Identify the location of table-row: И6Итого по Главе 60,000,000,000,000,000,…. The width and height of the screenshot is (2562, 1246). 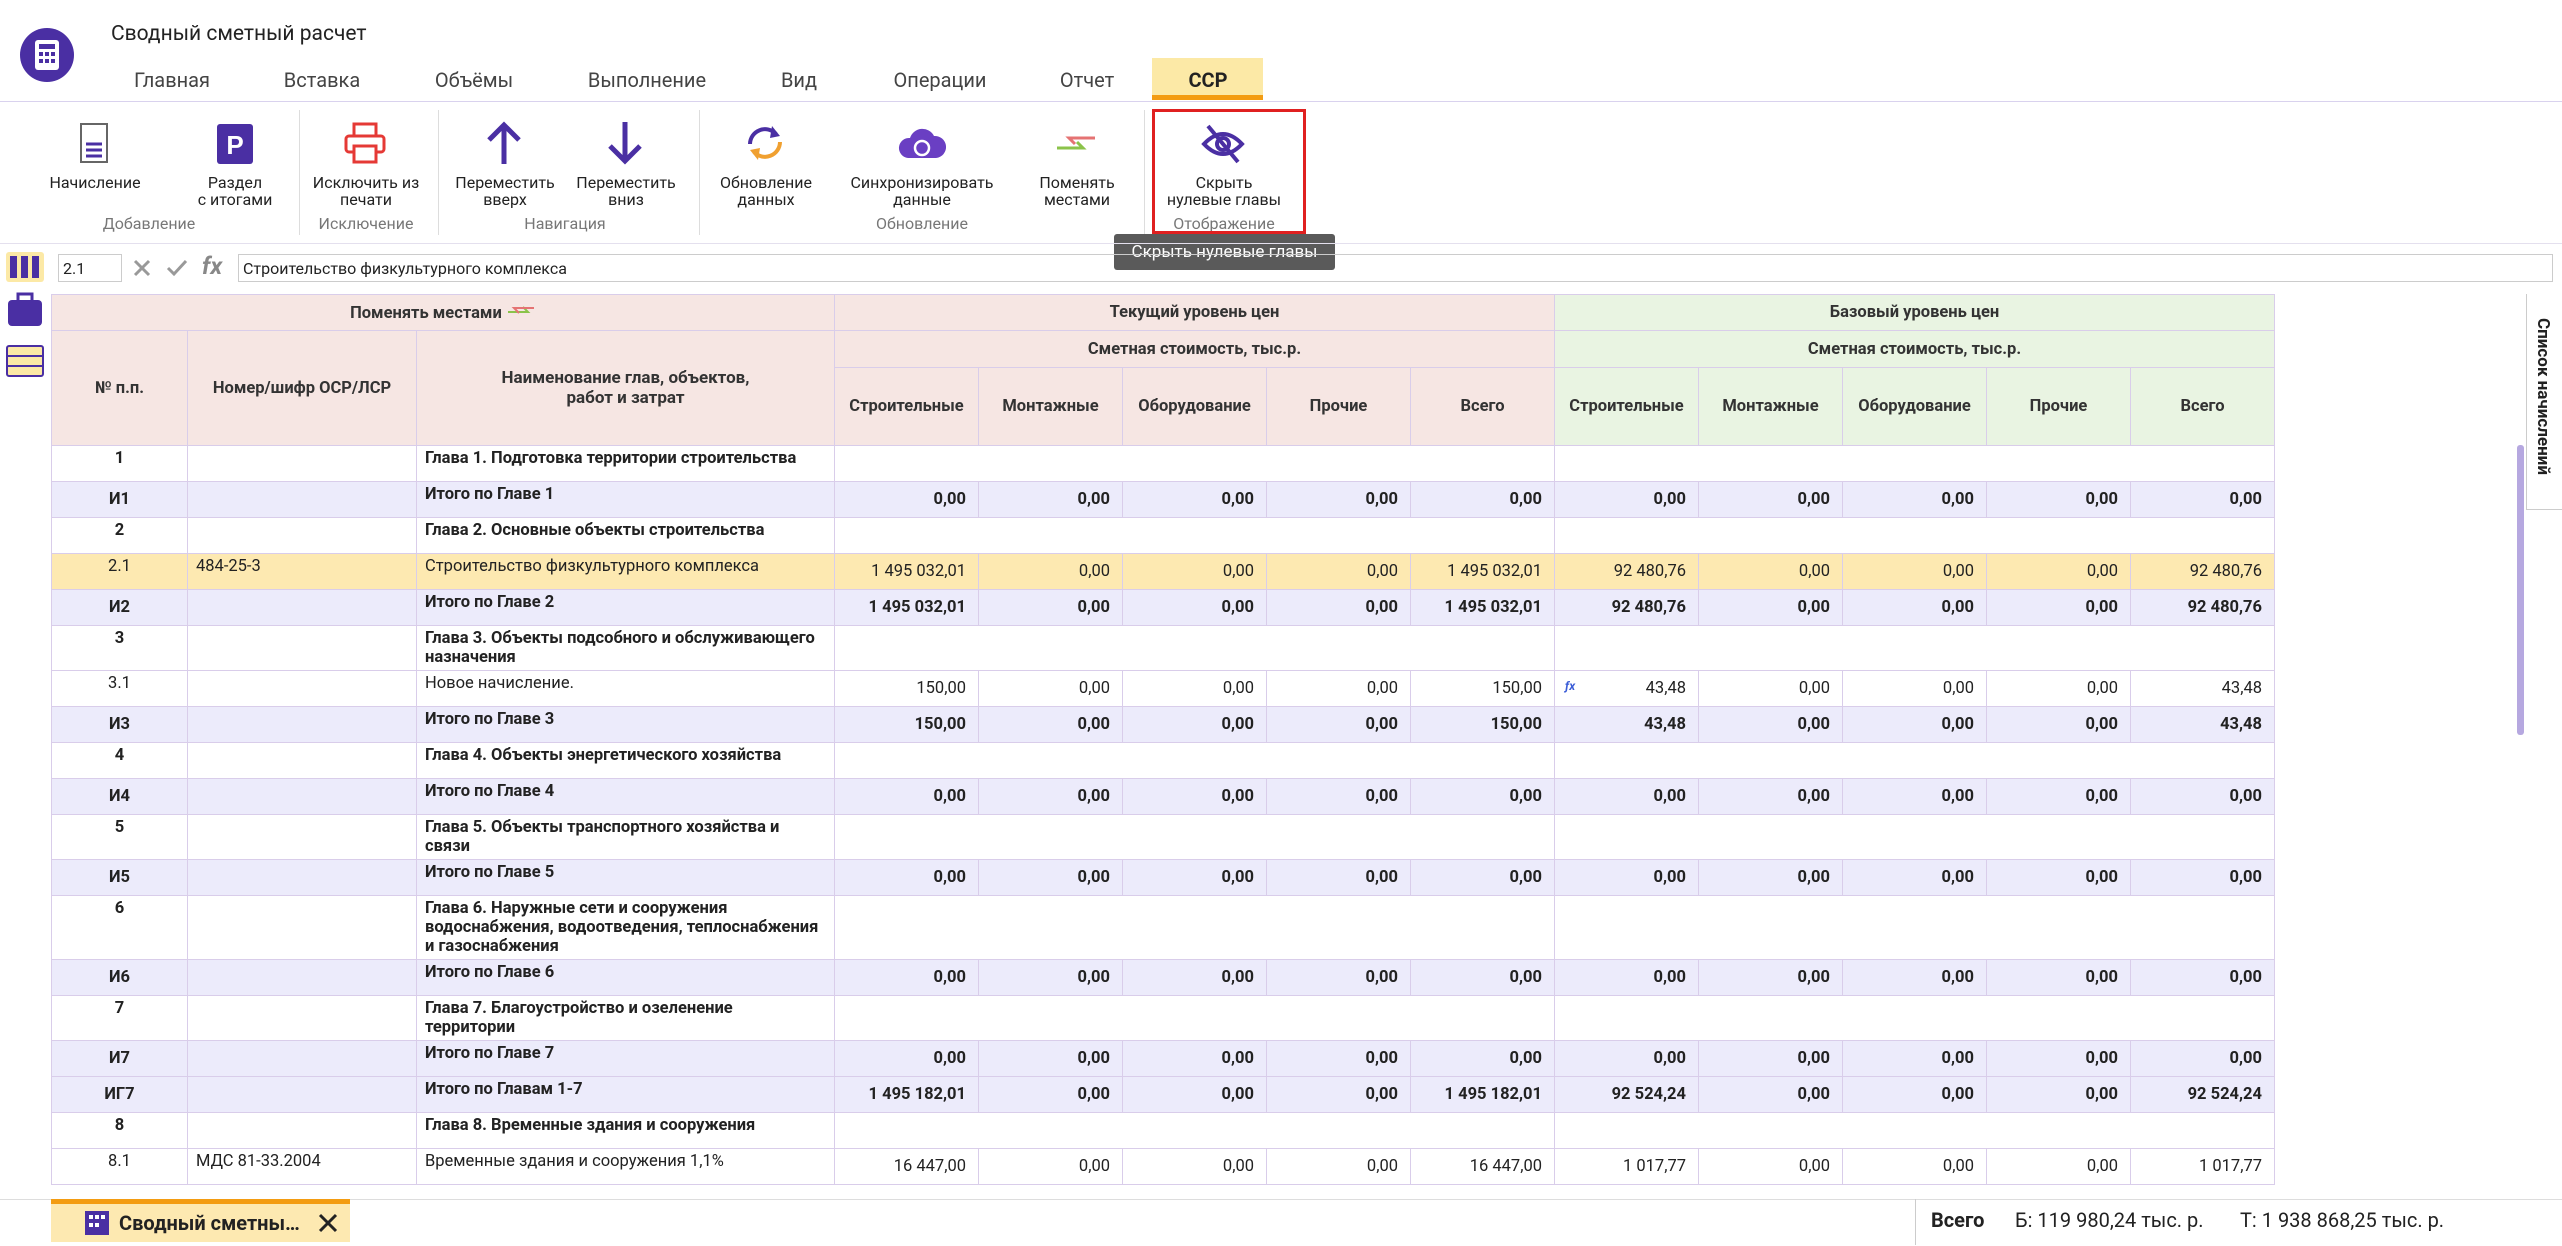
(1163, 978).